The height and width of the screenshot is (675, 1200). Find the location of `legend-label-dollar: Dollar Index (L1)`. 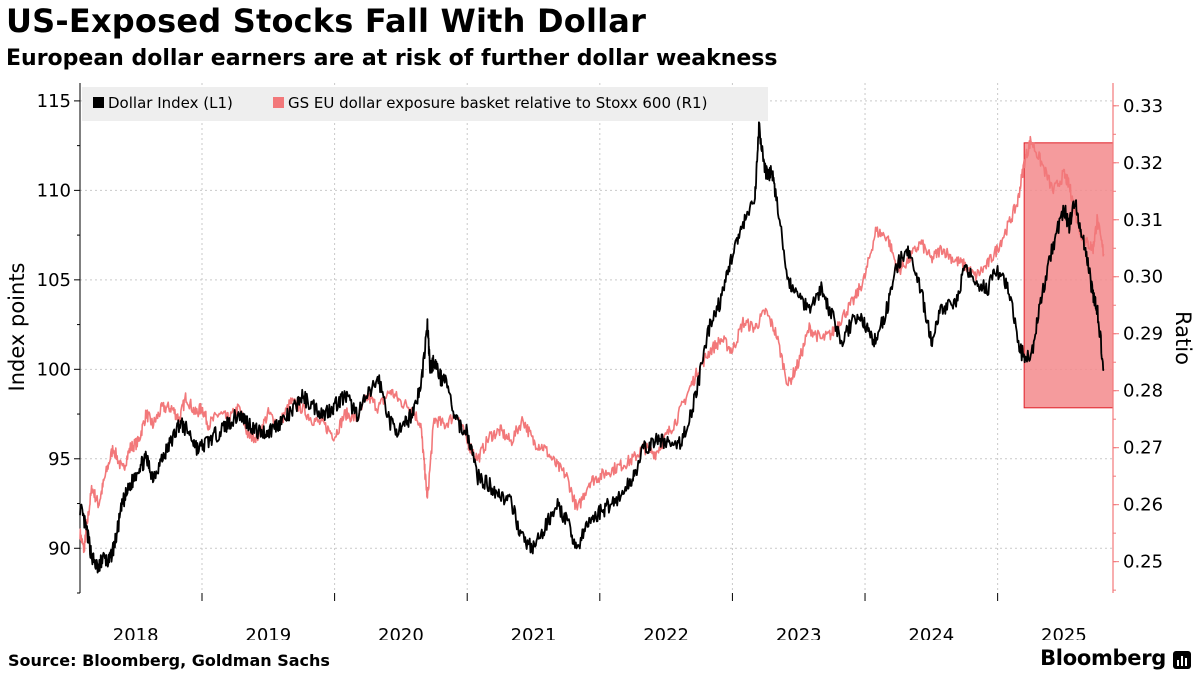

legend-label-dollar: Dollar Index (L1) is located at coordinates (170, 103).